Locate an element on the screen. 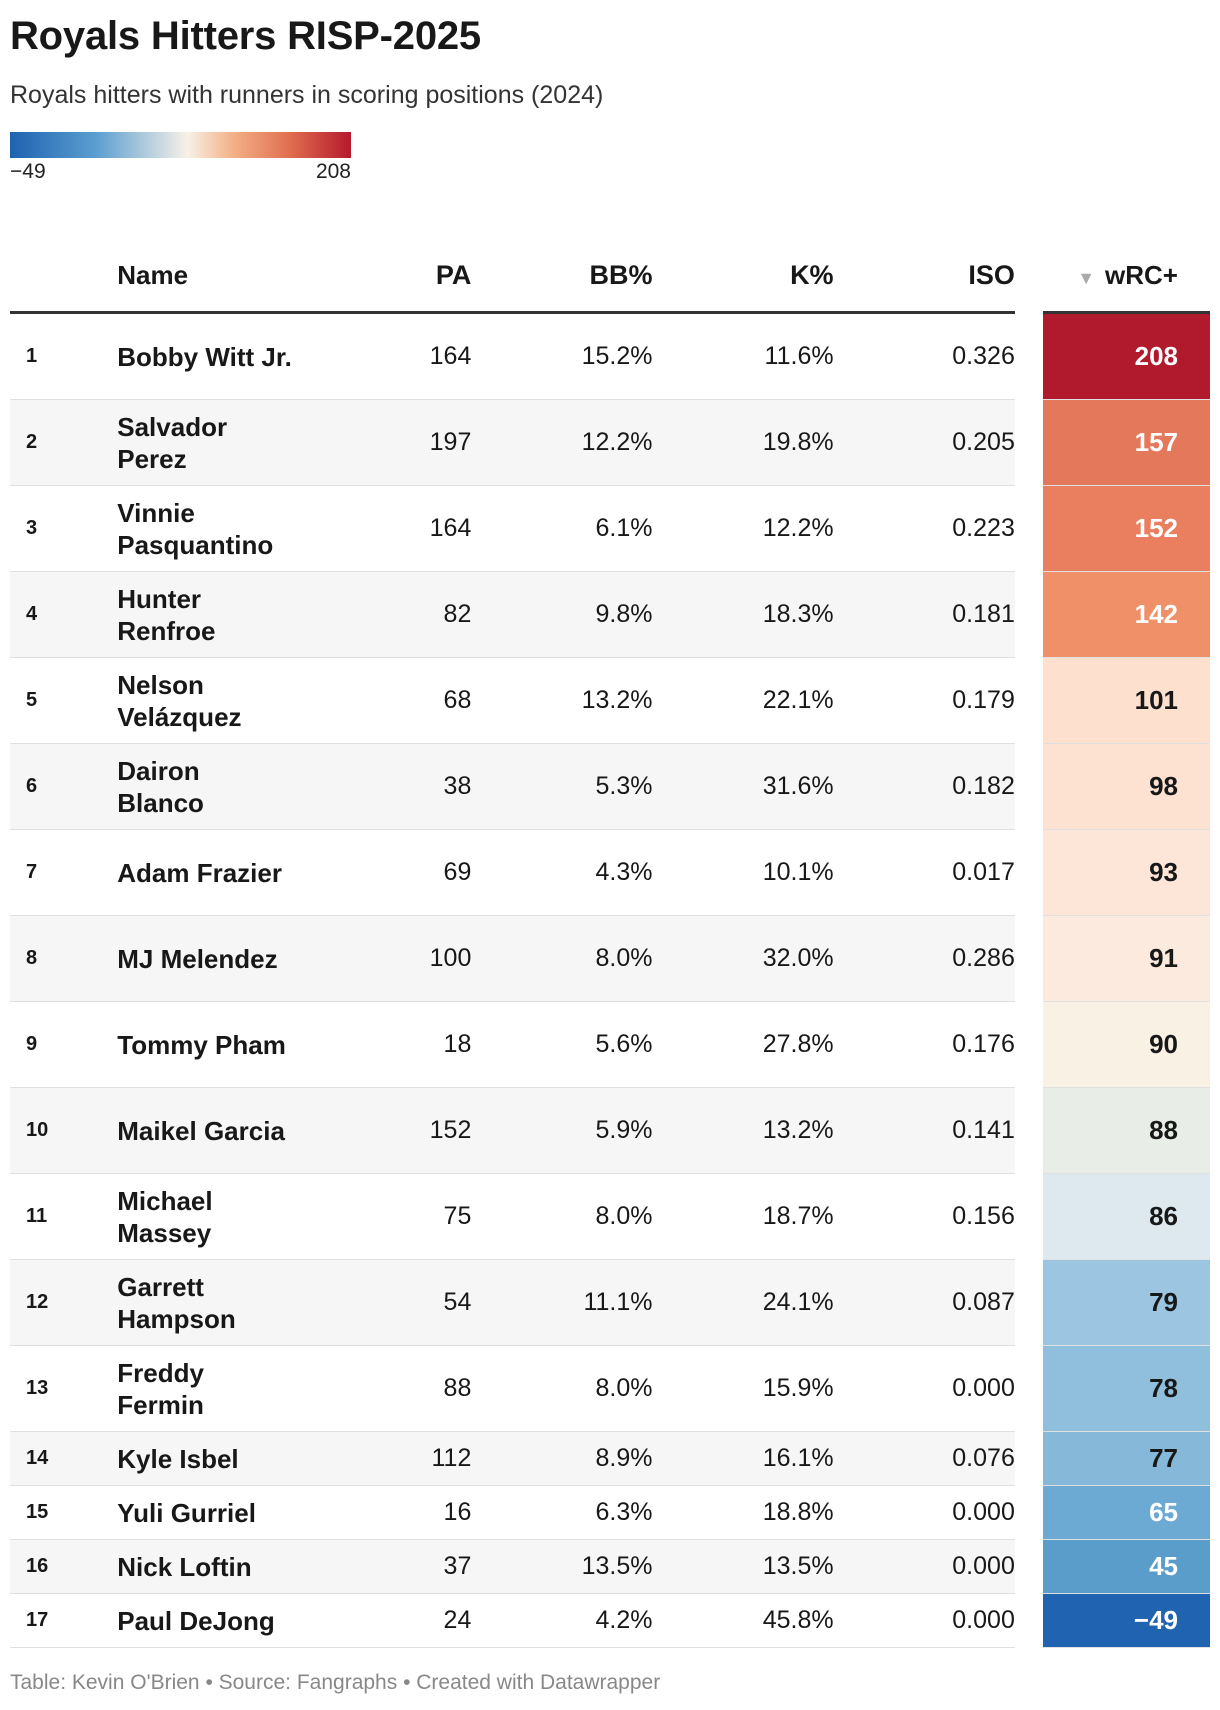 Image resolution: width=1220 pixels, height=1710 pixels. iso-cell: 0.182 is located at coordinates (931, 786).